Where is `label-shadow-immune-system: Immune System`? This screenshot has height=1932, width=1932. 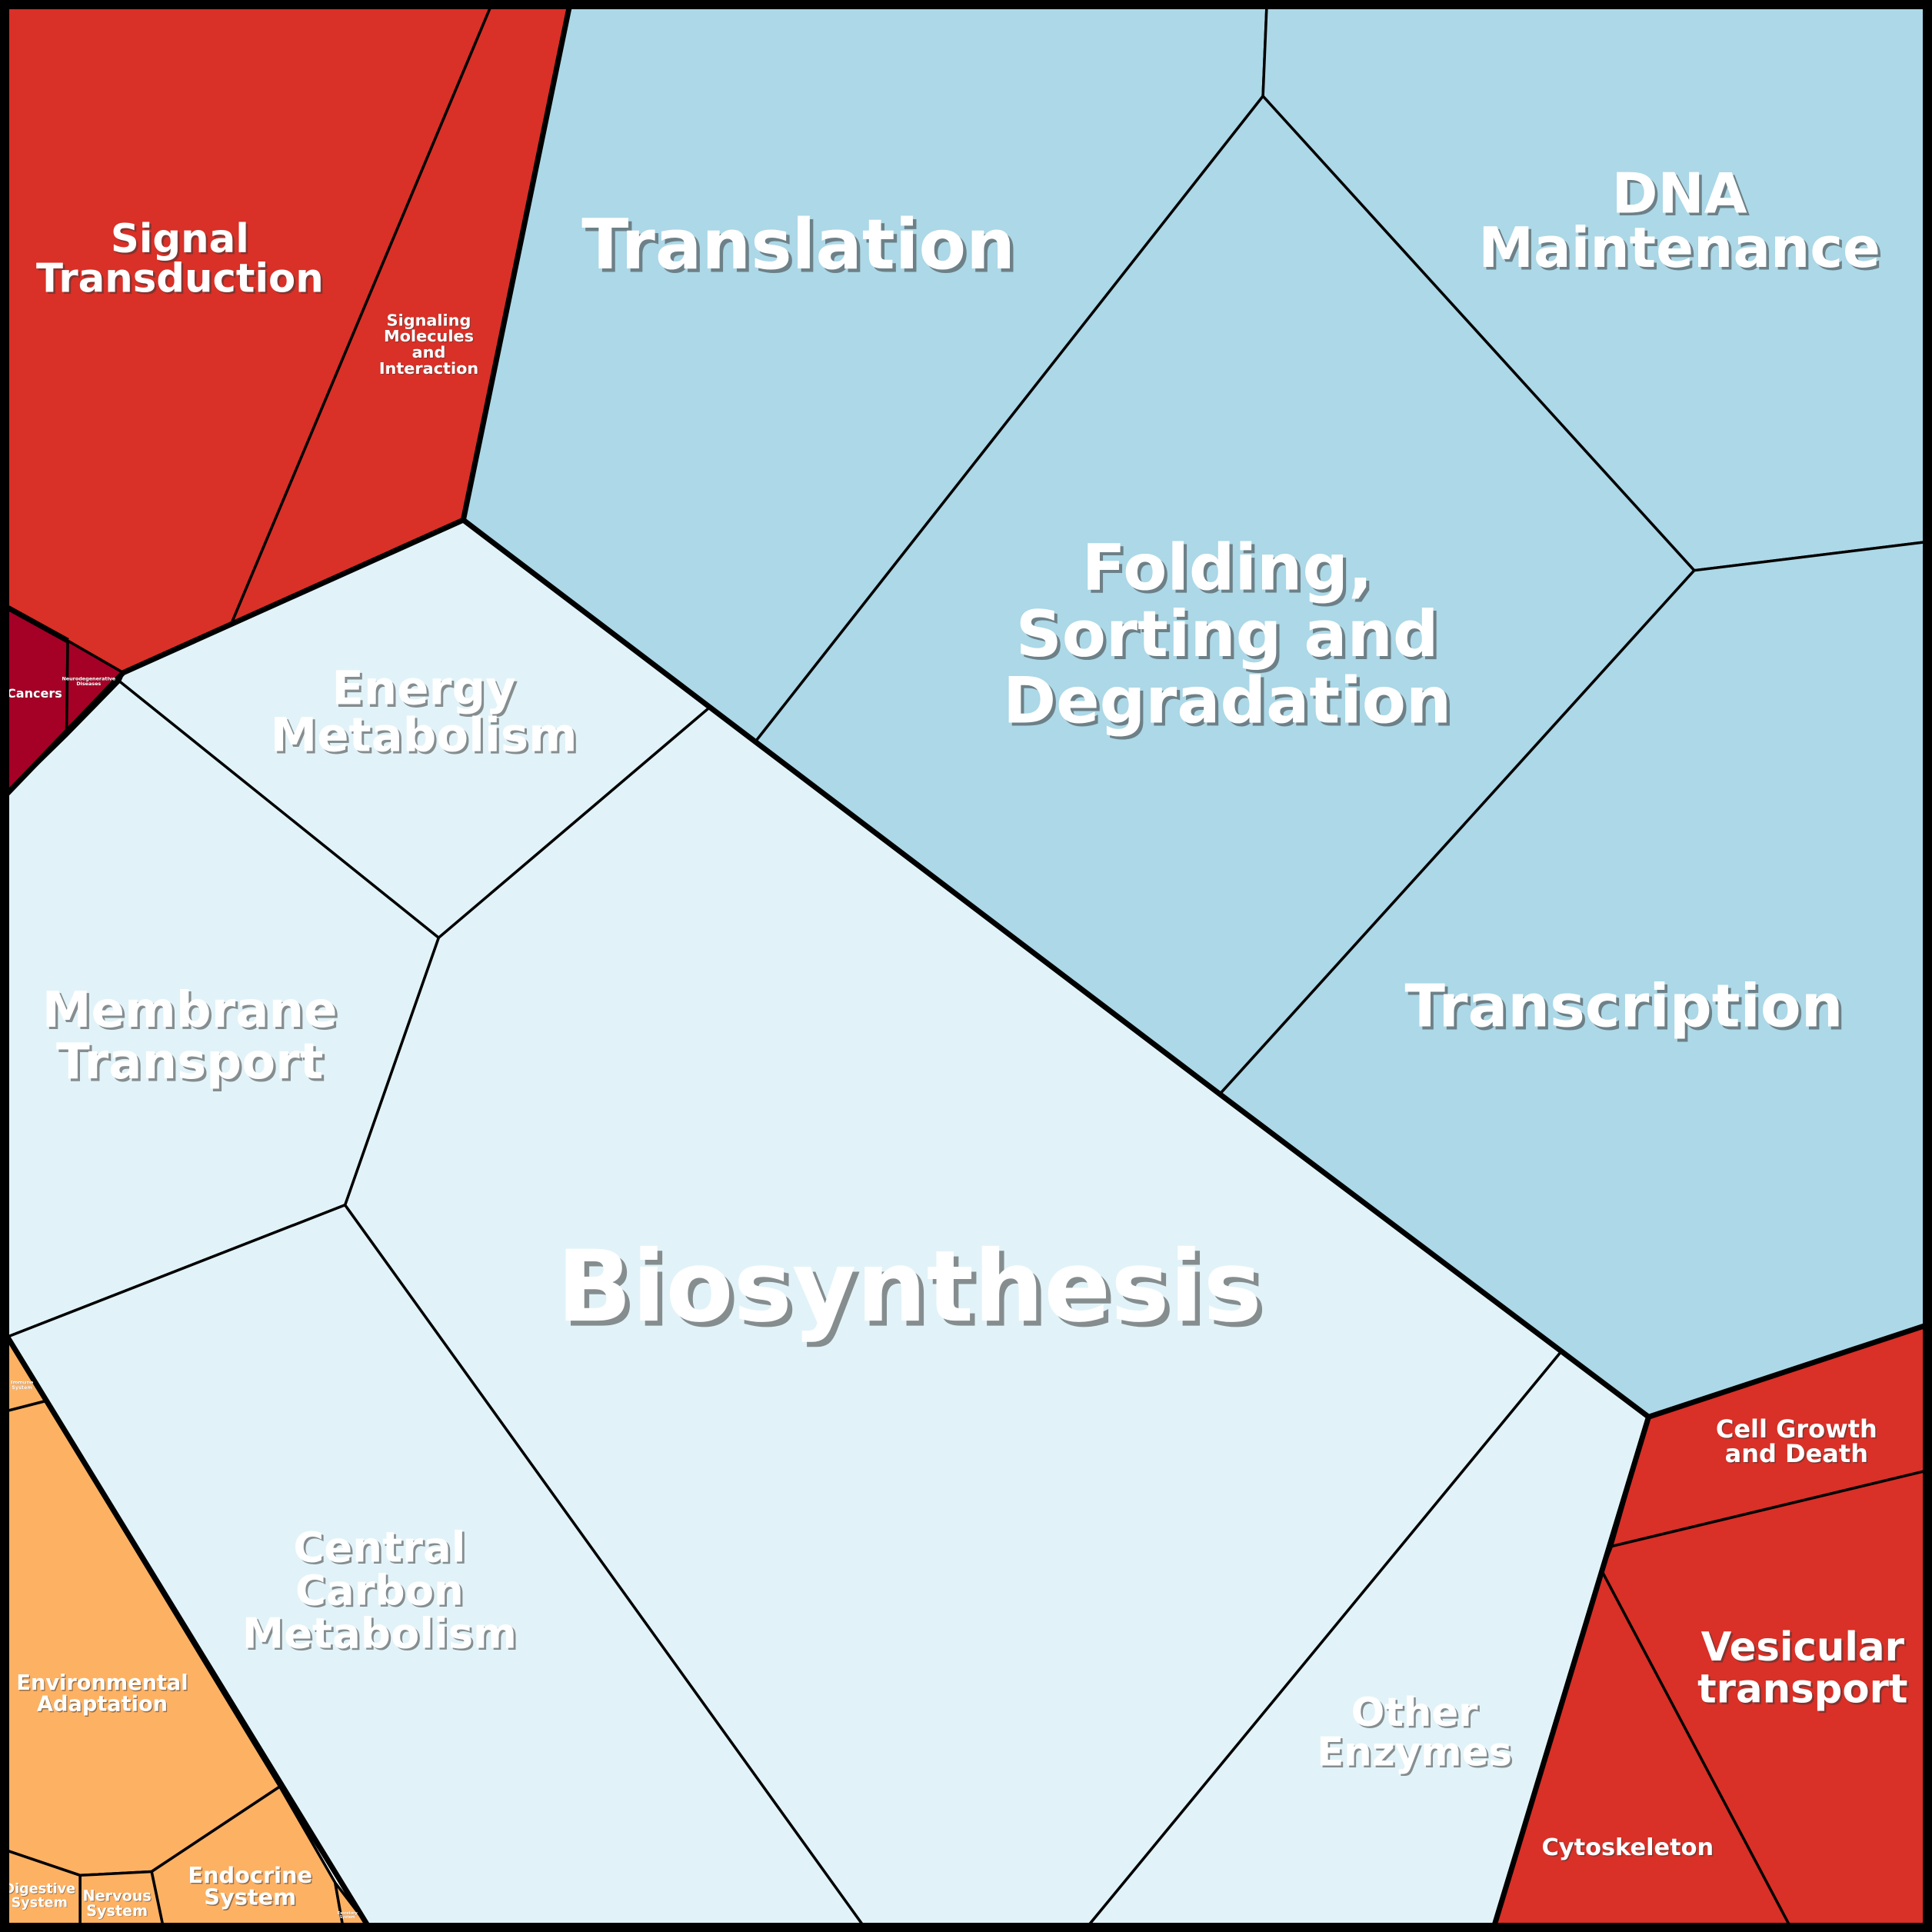 label-shadow-immune-system: Immune System is located at coordinates (23, 1385).